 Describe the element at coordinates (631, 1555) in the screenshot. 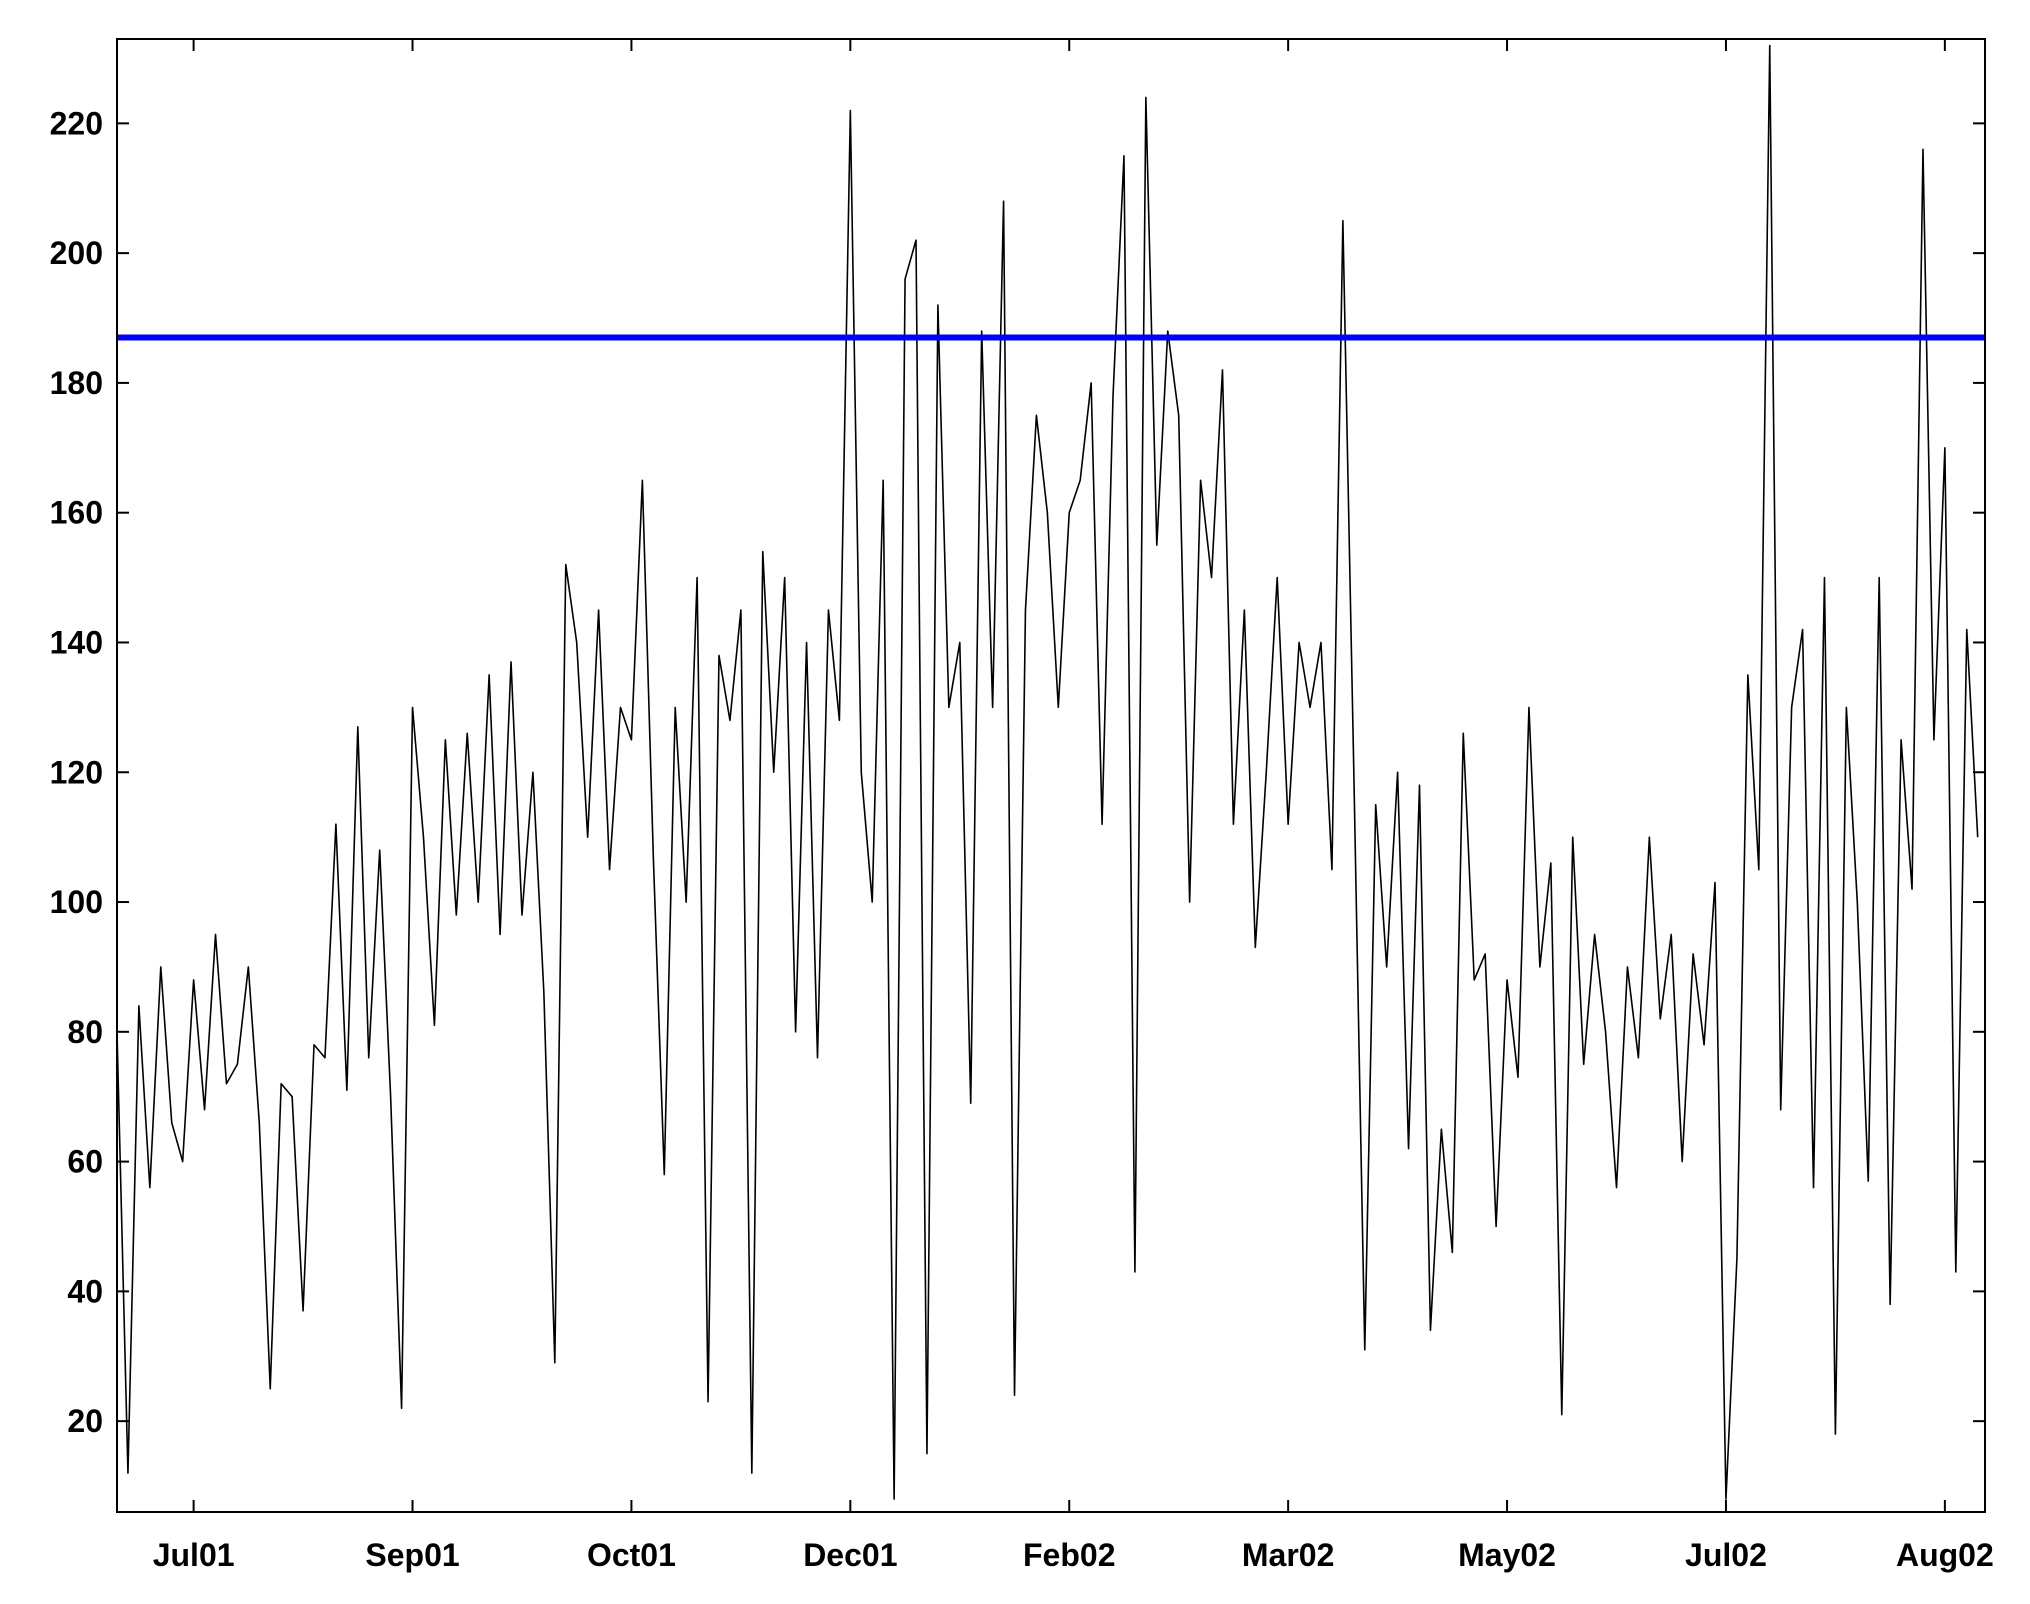

I see `x-tick-label: Oct01` at that location.